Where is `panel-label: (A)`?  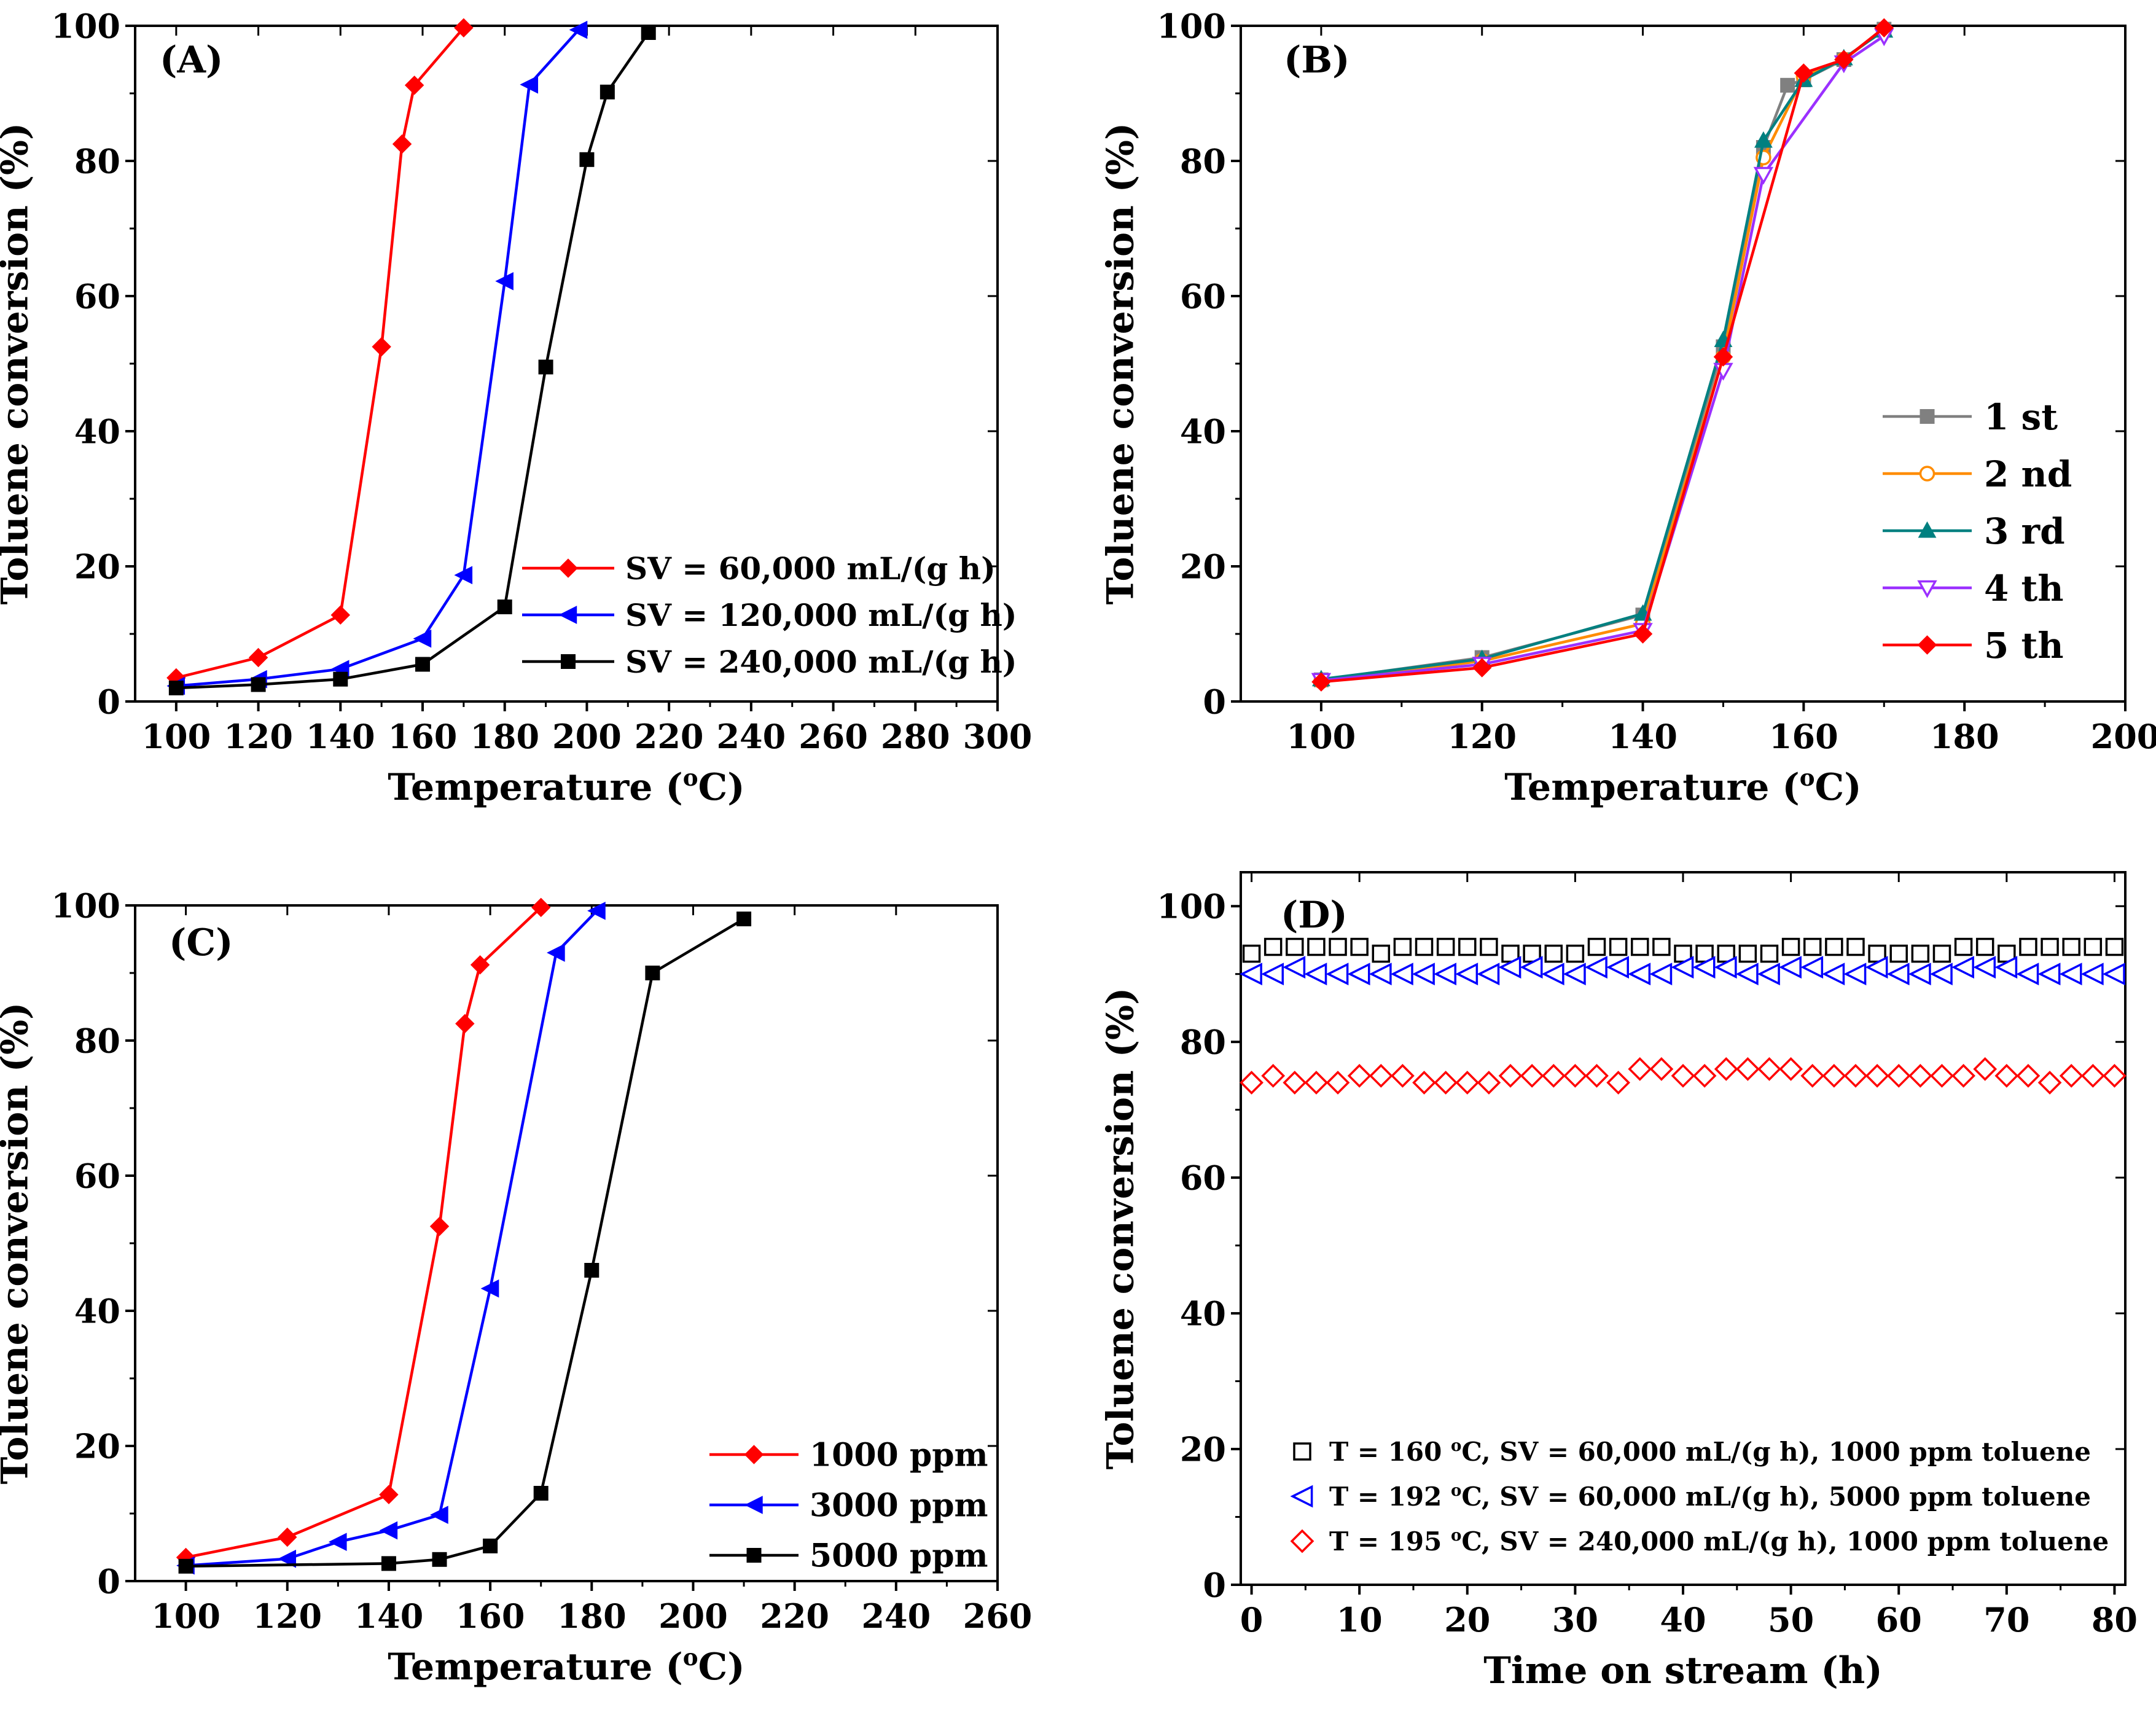 panel-label: (A) is located at coordinates (191, 60).